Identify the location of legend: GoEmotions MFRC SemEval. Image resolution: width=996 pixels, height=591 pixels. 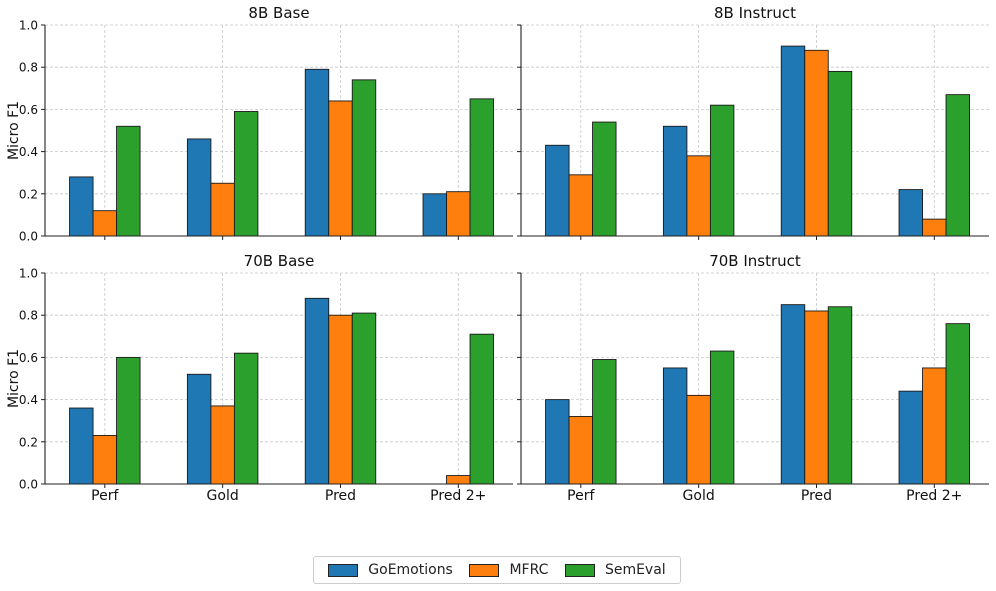
(497, 570).